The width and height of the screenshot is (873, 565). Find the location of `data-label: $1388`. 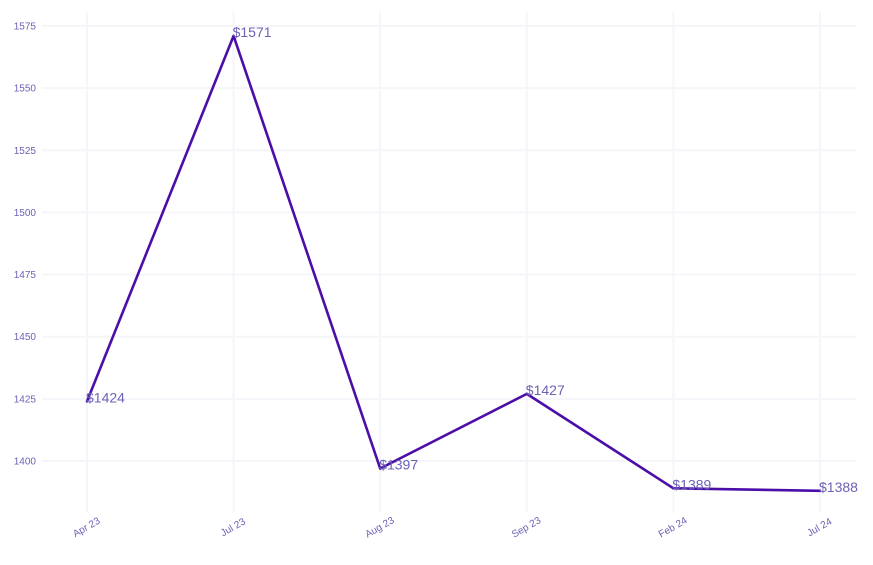

data-label: $1388 is located at coordinates (838, 487).